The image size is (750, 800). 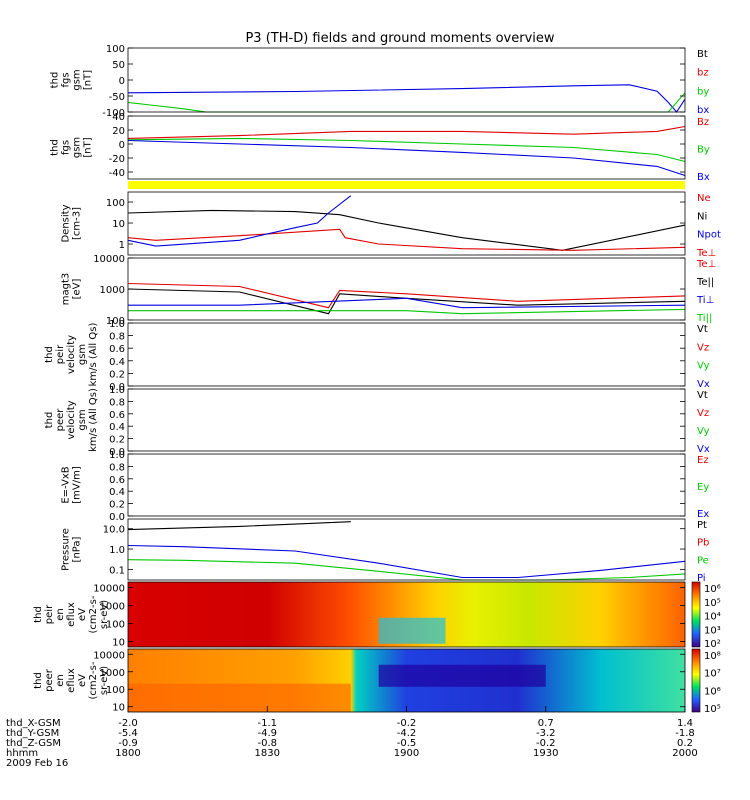 What do you see at coordinates (72, 549) in the screenshot?
I see `y-axis-label: Pressure [nPa]` at bounding box center [72, 549].